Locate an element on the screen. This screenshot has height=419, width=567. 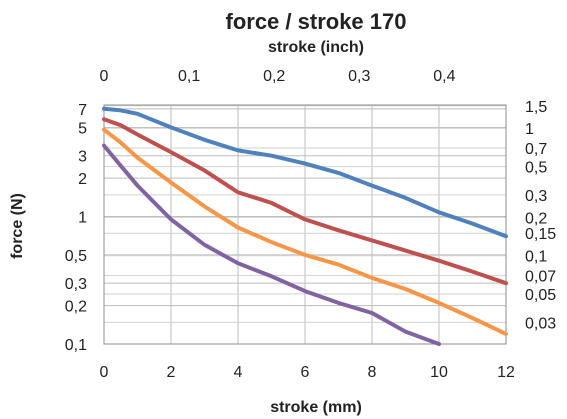
x2-tick-label: 0,1 is located at coordinates (189, 76).